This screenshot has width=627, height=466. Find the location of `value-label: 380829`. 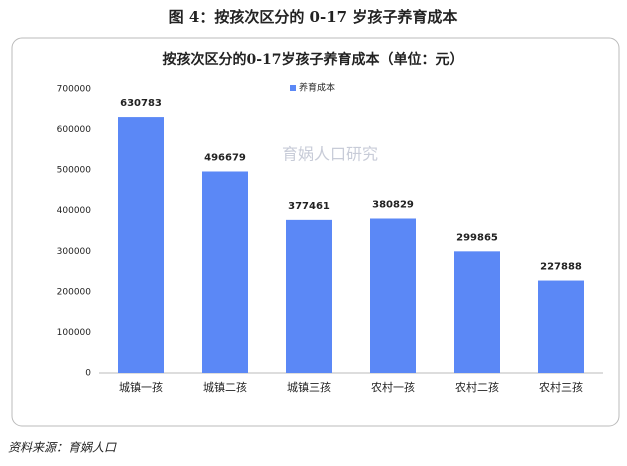

value-label: 380829 is located at coordinates (393, 204).